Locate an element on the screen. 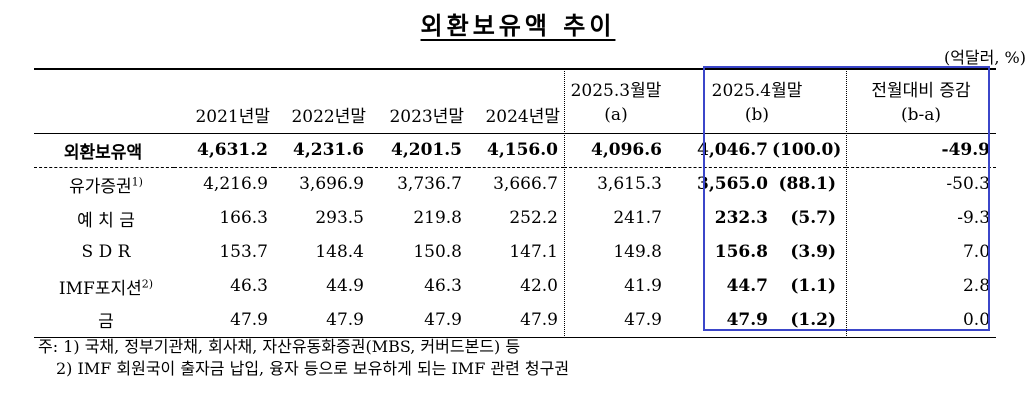 This screenshot has width=1036, height=400. cell-2025-4: 47.9 is located at coordinates (718, 320).